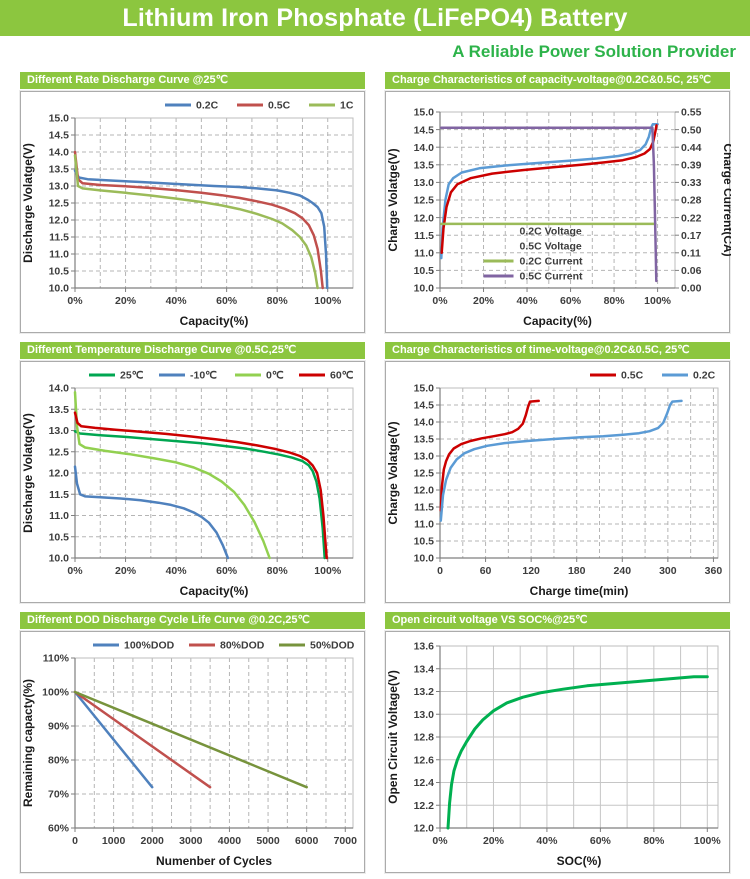 This screenshot has height=879, width=750. I want to click on y-axis-label: Discharge Volatge(V), so click(28, 473).